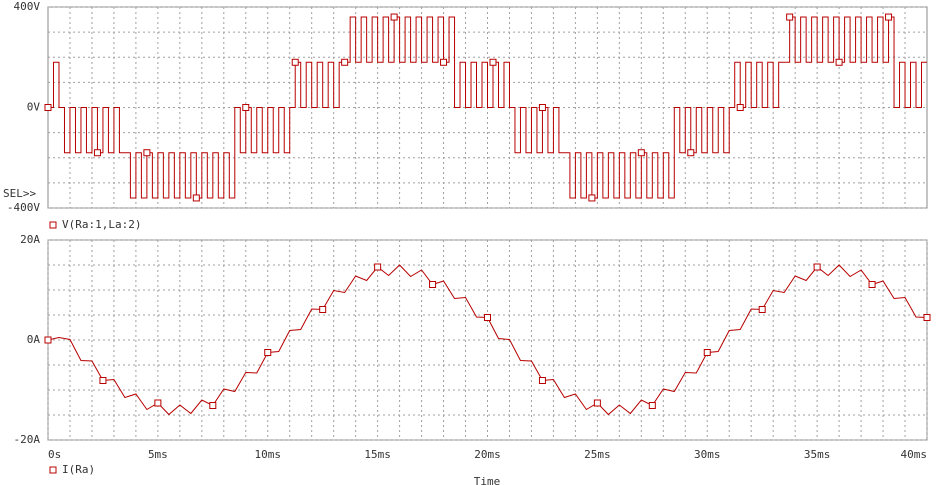 This screenshot has height=485, width=939. I want to click on y-tick-label: -400V, so click(23, 207).